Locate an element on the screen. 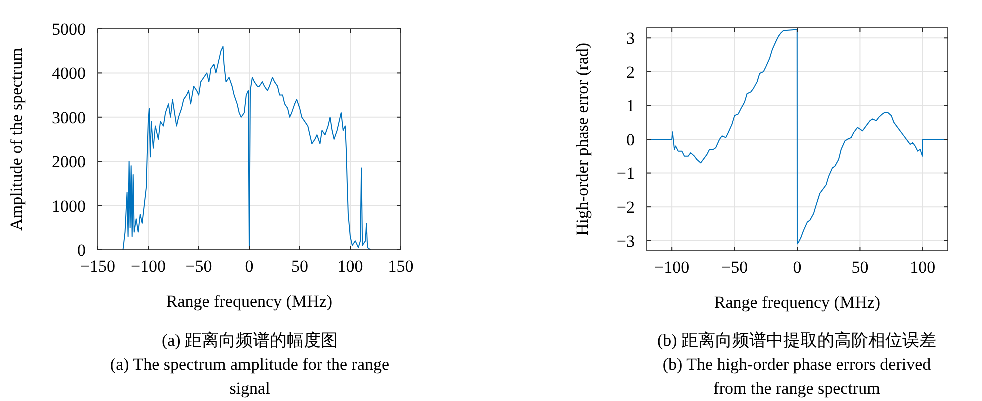 The width and height of the screenshot is (982, 401). line-series is located at coordinates (247, 148).